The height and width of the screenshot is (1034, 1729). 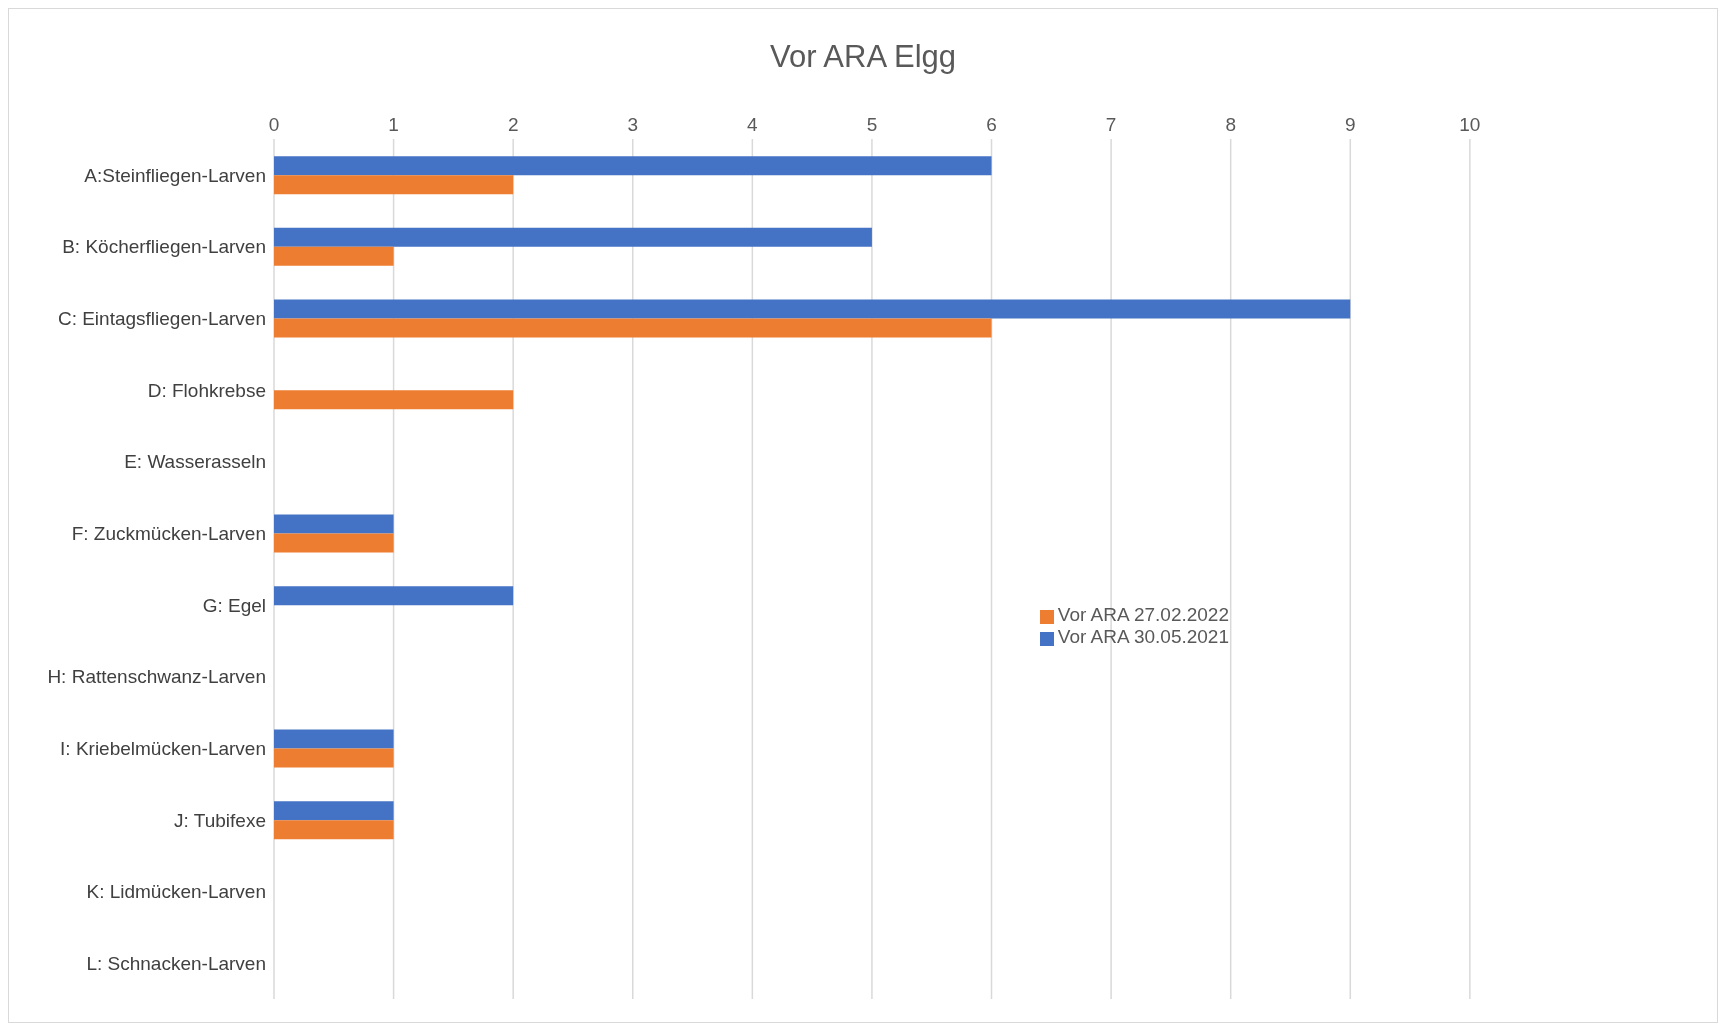 I want to click on x-tick-label: 4, so click(x=753, y=124).